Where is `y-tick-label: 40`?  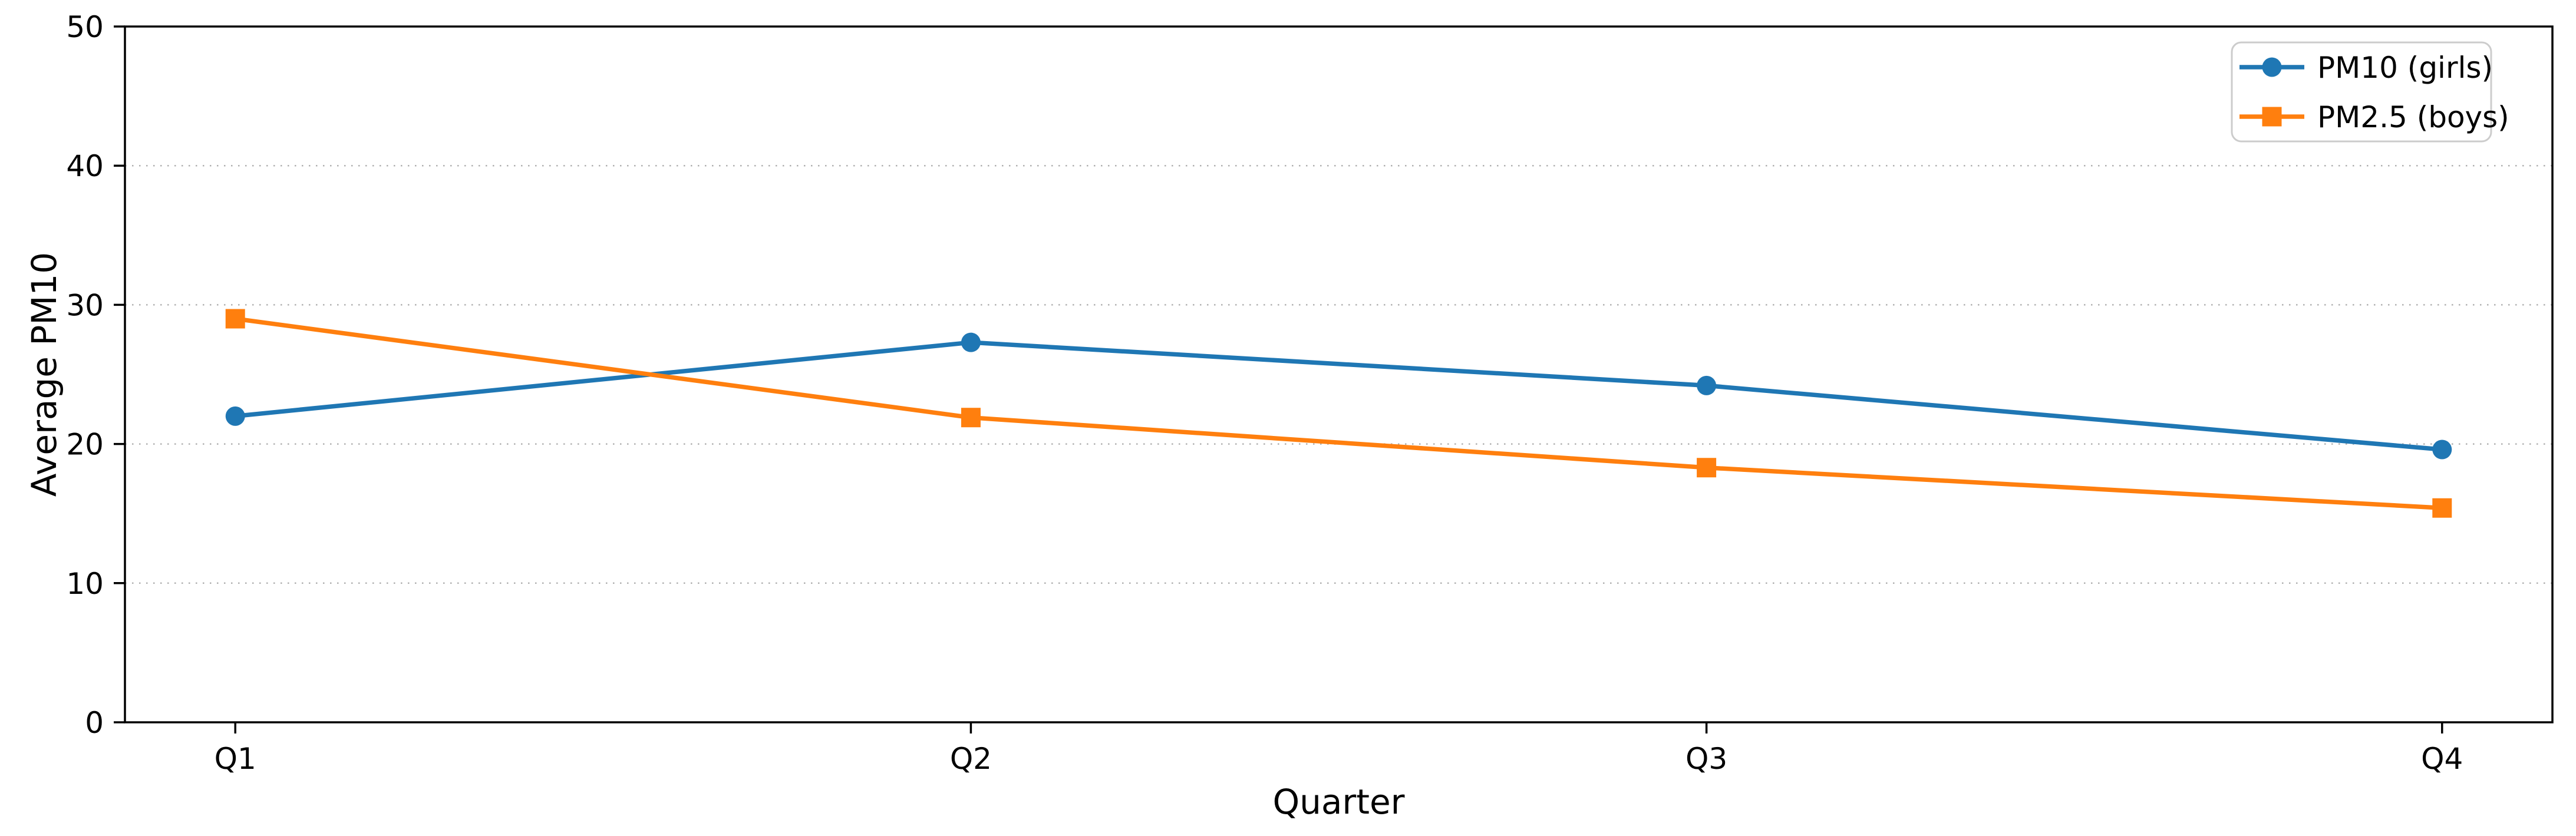
y-tick-label: 40 is located at coordinates (85, 166).